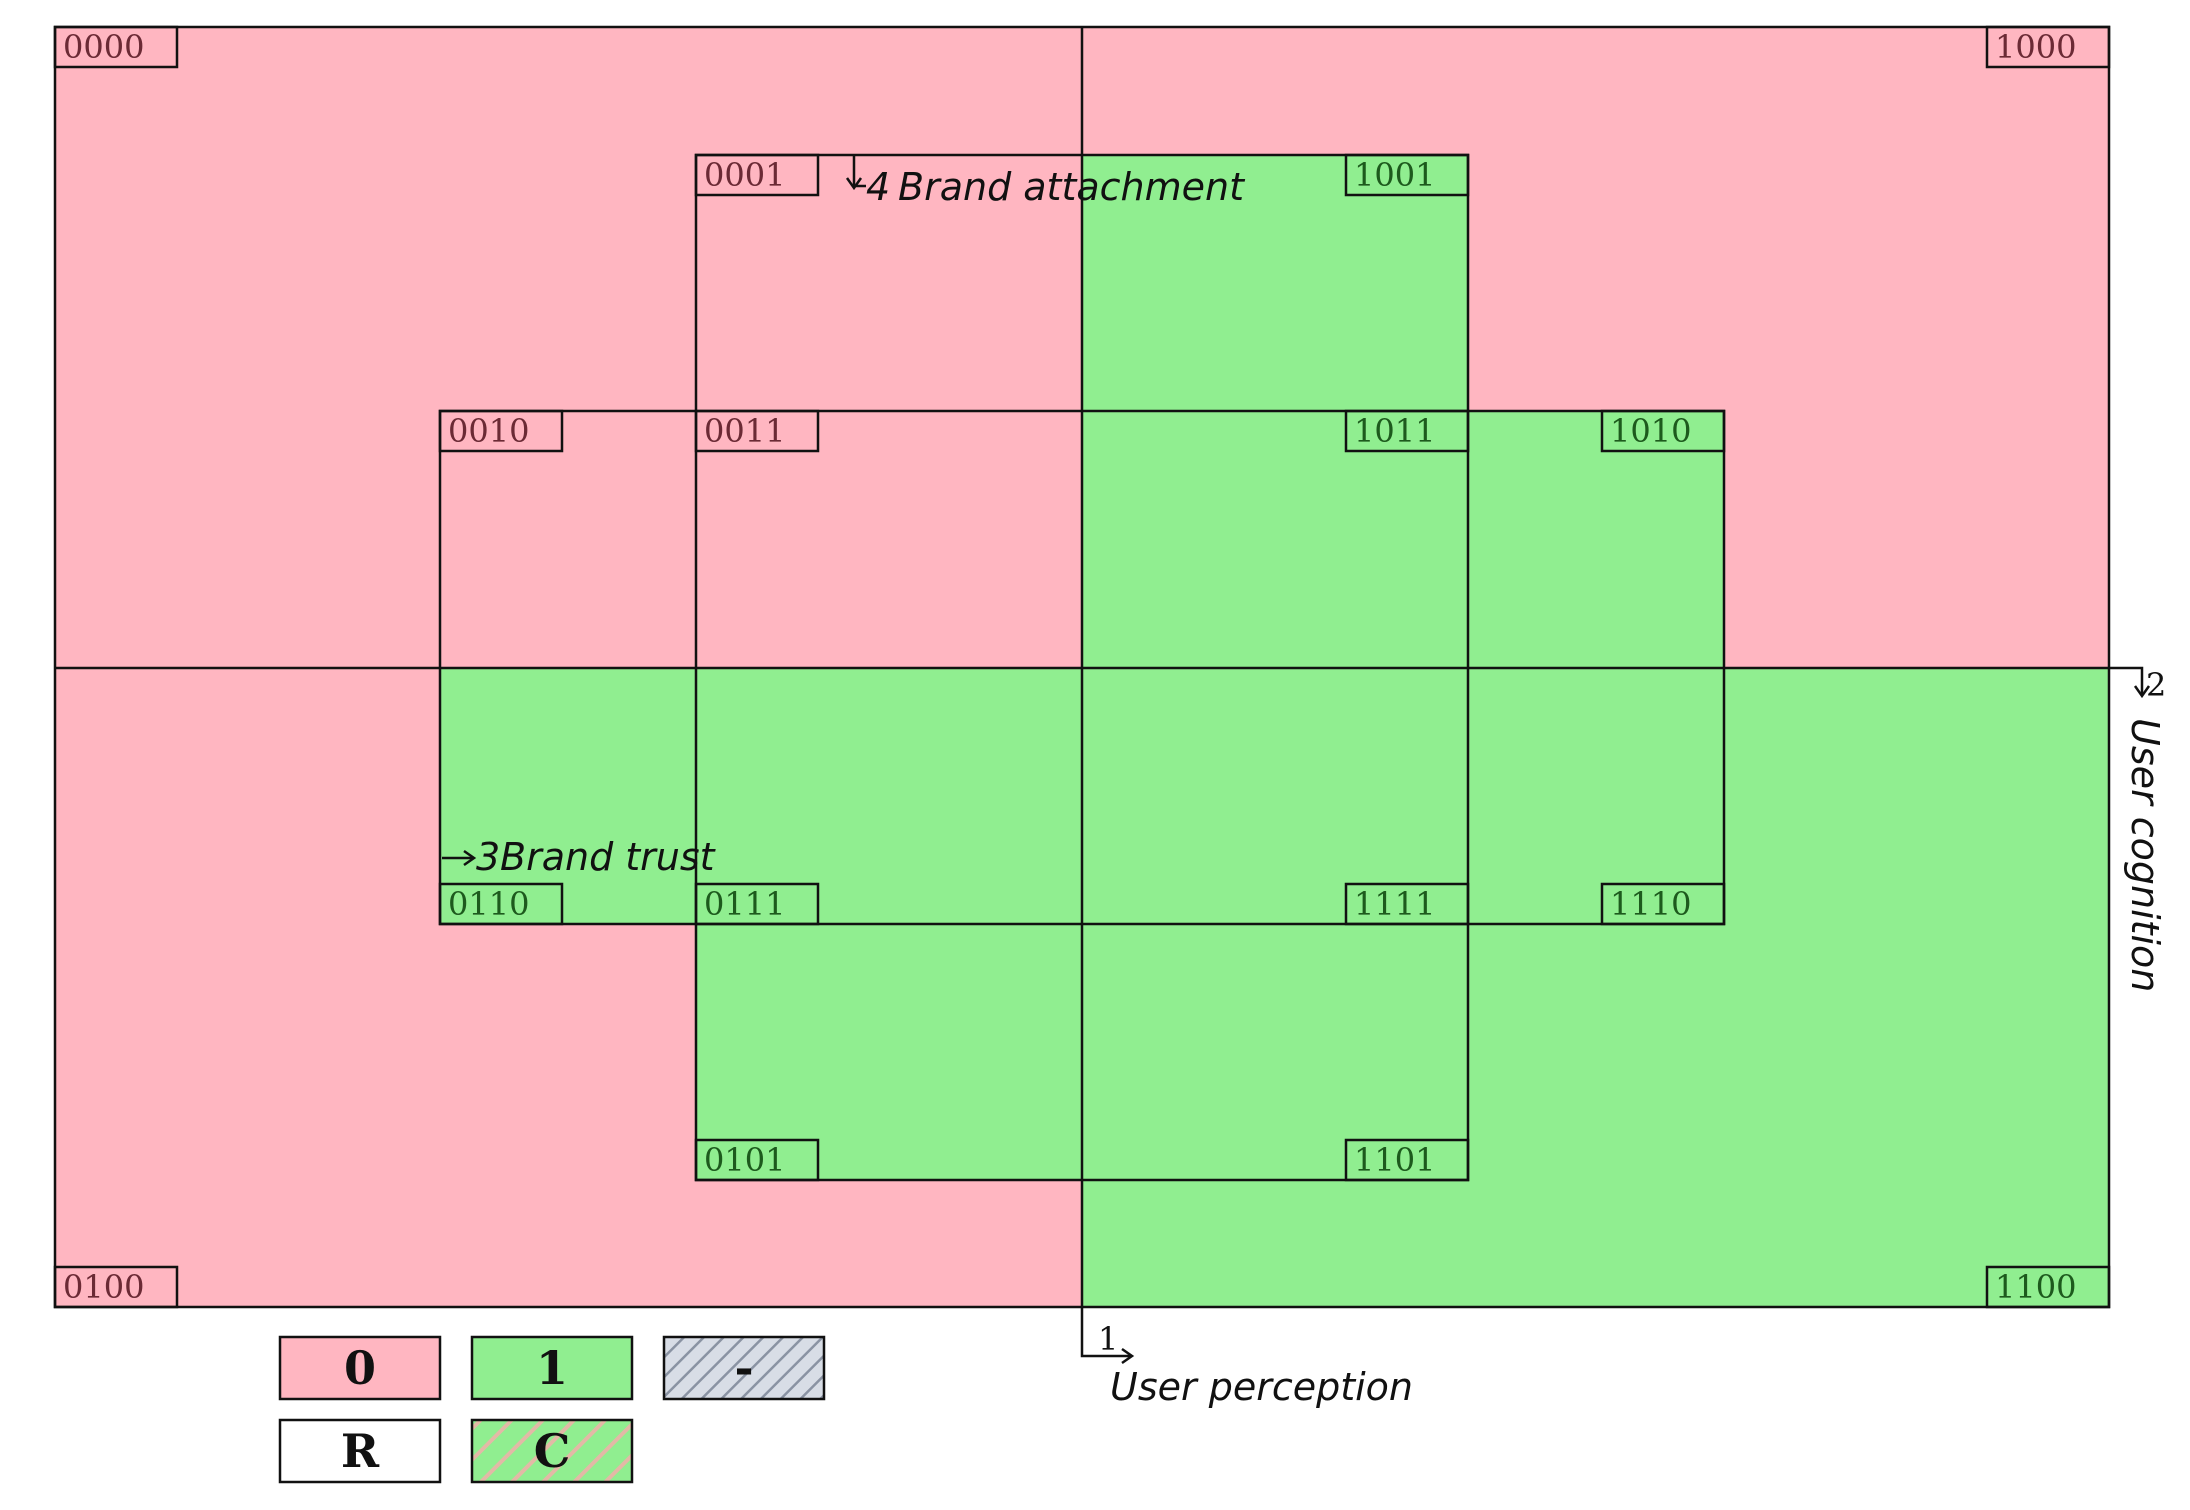 The width and height of the screenshot is (2190, 1510). I want to click on cell-code: 1110, so click(1650, 904).